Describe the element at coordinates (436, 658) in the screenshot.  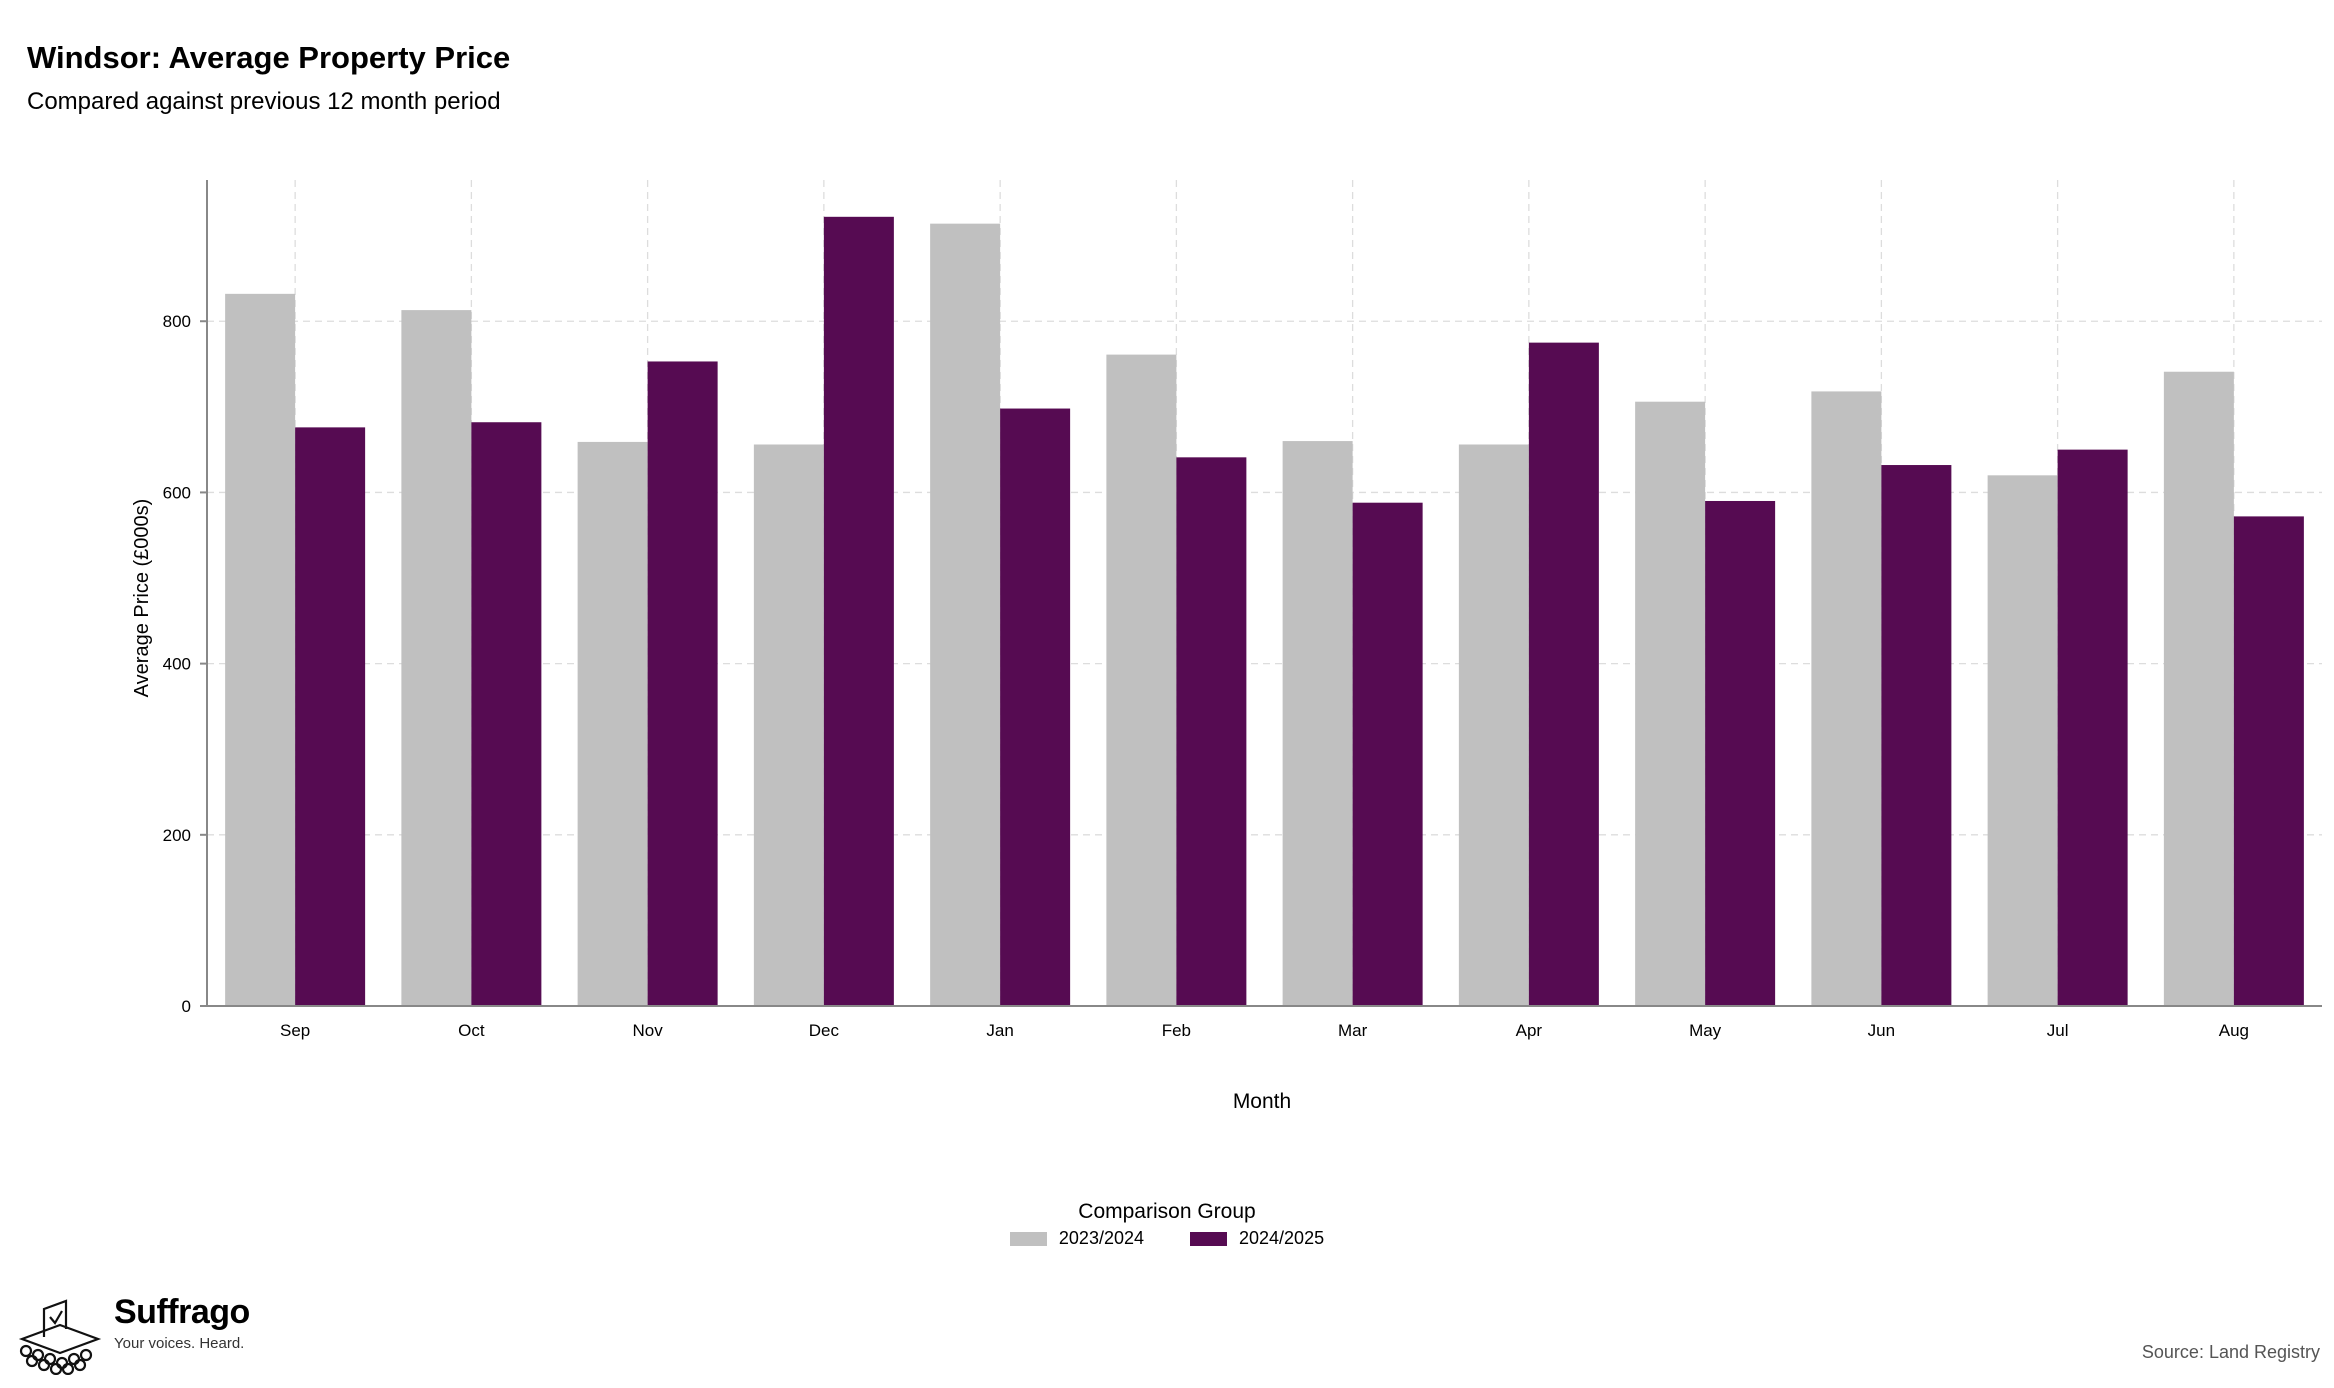
I see `bar-2023-2024-oct` at that location.